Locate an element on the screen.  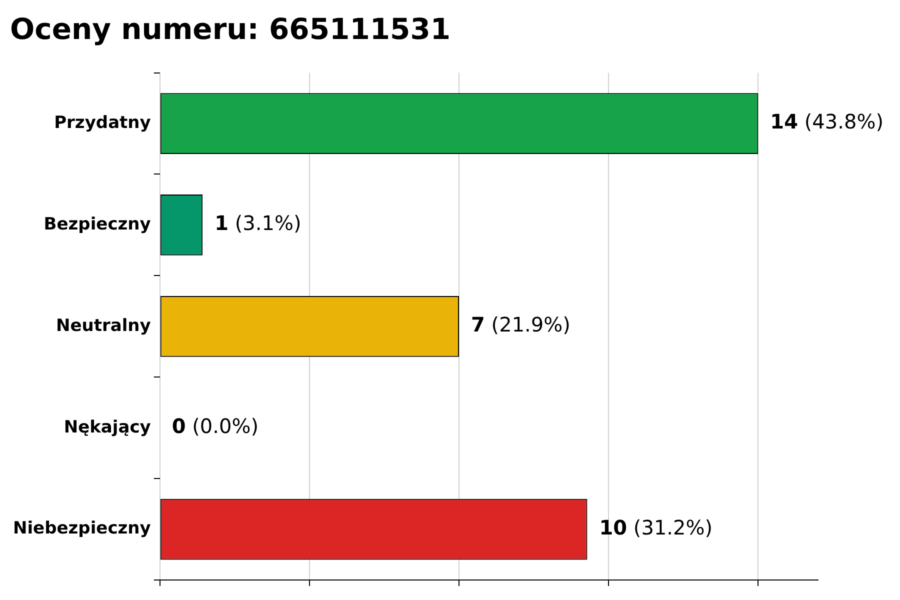
y-tick-label: Neutralny is located at coordinates (103, 326).